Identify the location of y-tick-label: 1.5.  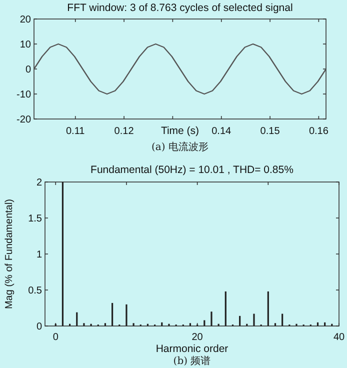
(35, 219).